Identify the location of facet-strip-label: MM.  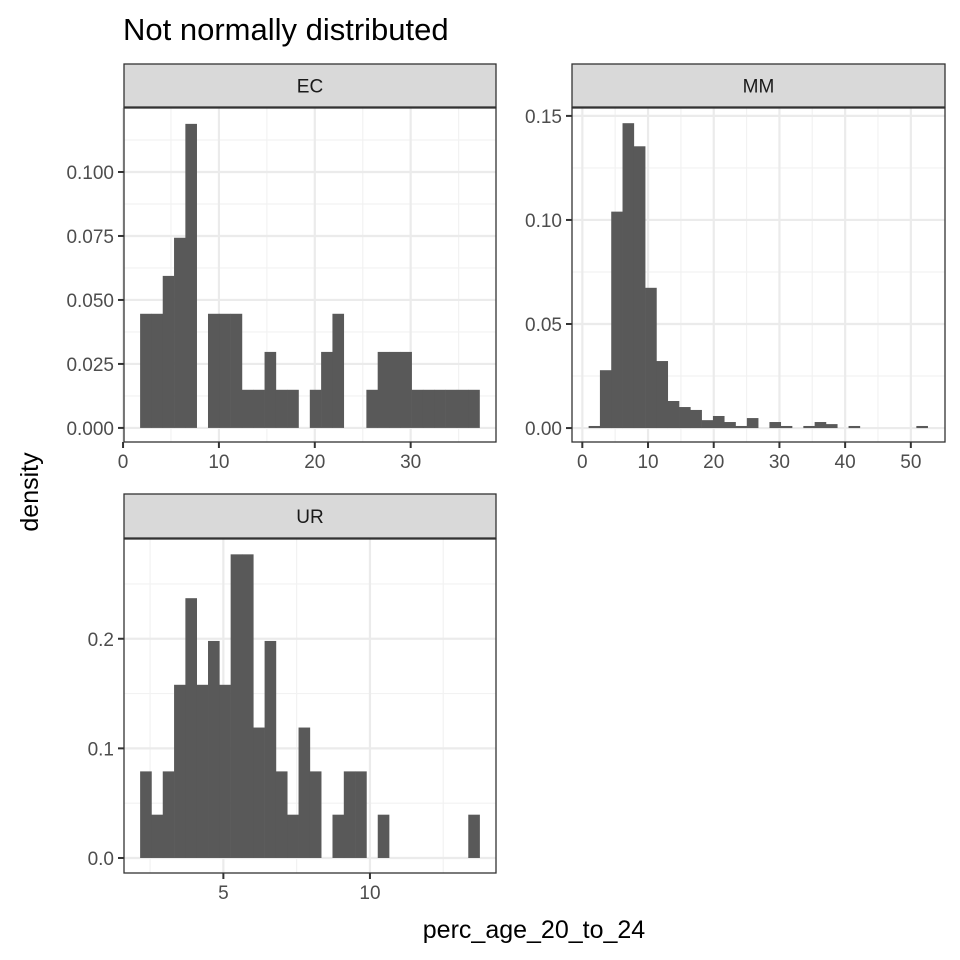
(759, 87).